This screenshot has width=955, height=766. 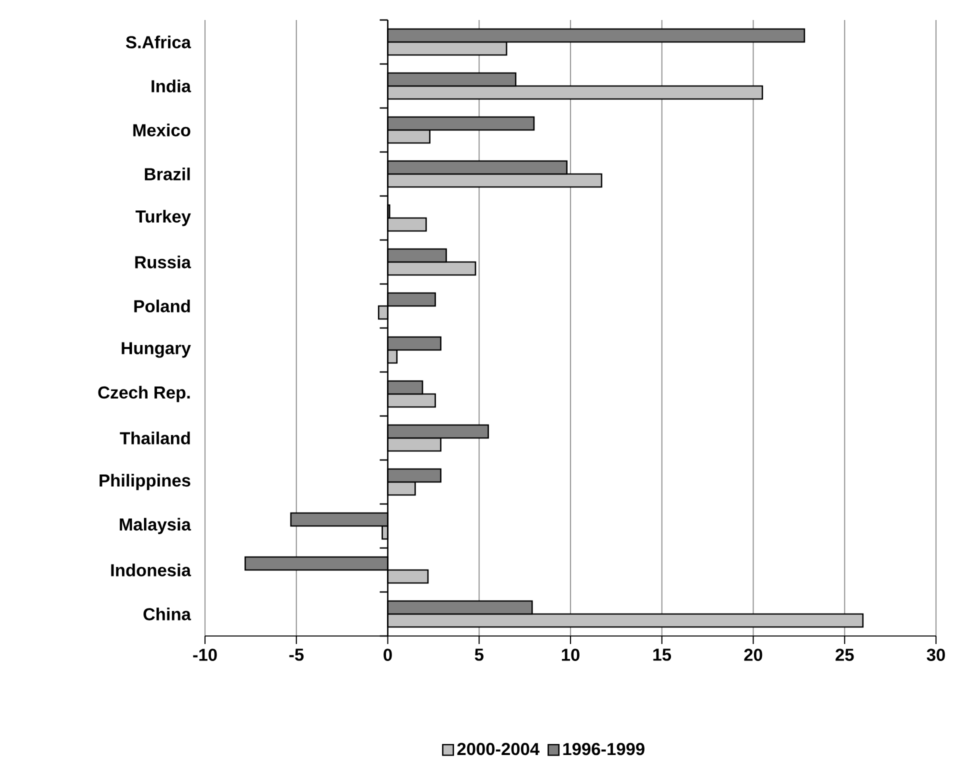 I want to click on x-tick-label: 15, so click(x=662, y=654).